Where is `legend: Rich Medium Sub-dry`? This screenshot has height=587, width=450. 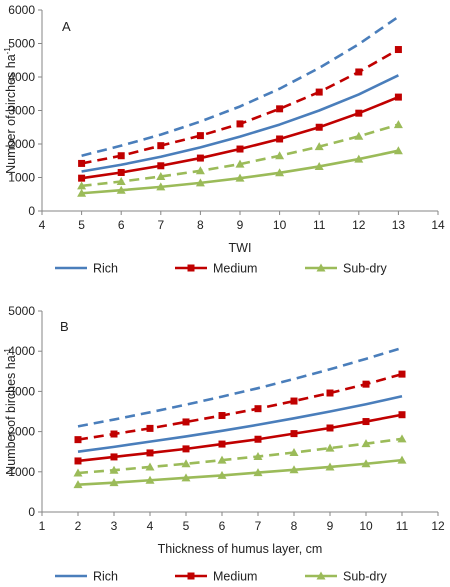
legend: Rich Medium Sub-dry is located at coordinates (221, 269).